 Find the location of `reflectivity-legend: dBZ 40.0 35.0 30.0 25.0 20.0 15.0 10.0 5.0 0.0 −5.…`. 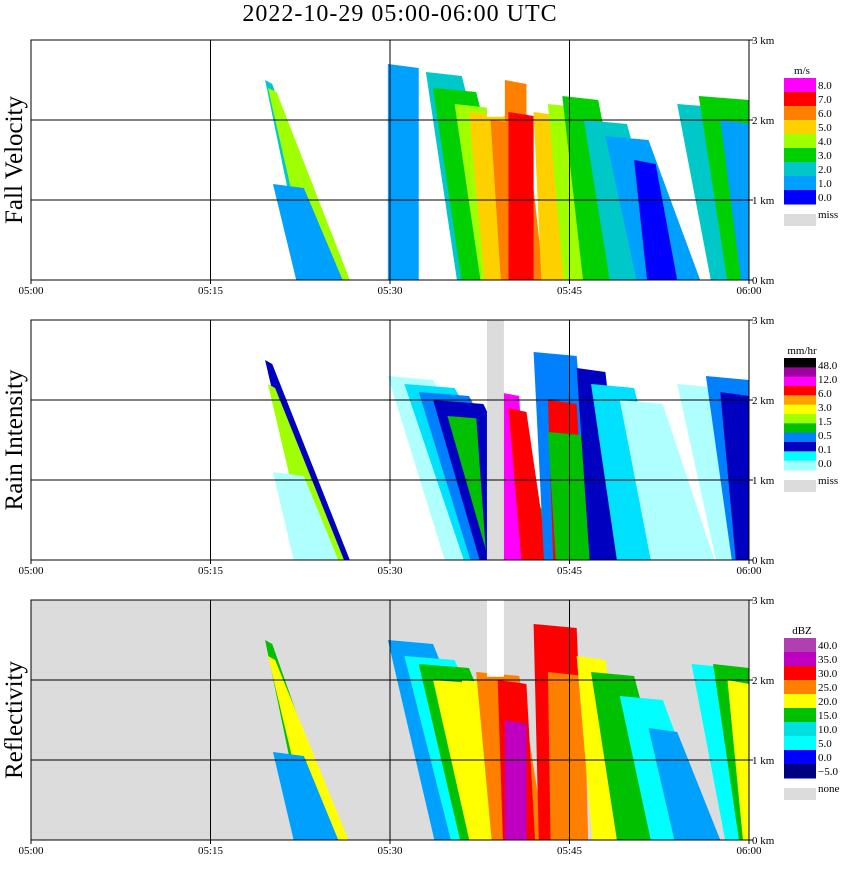

reflectivity-legend: dBZ 40.0 35.0 30.0 25.0 20.0 15.0 10.0 5.0 0.0 −5.… is located at coordinates (812, 712).